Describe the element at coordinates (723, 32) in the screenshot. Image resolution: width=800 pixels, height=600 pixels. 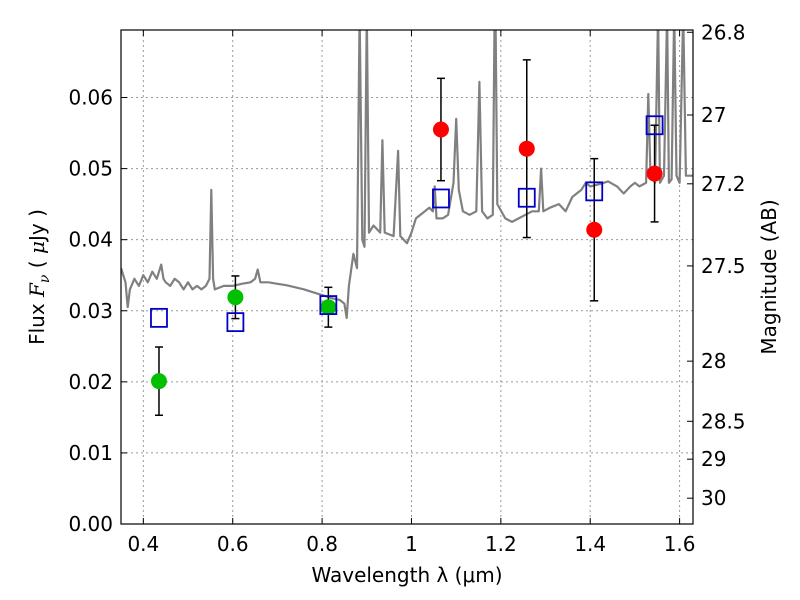
I see `y2-tick-label: 26.8` at that location.